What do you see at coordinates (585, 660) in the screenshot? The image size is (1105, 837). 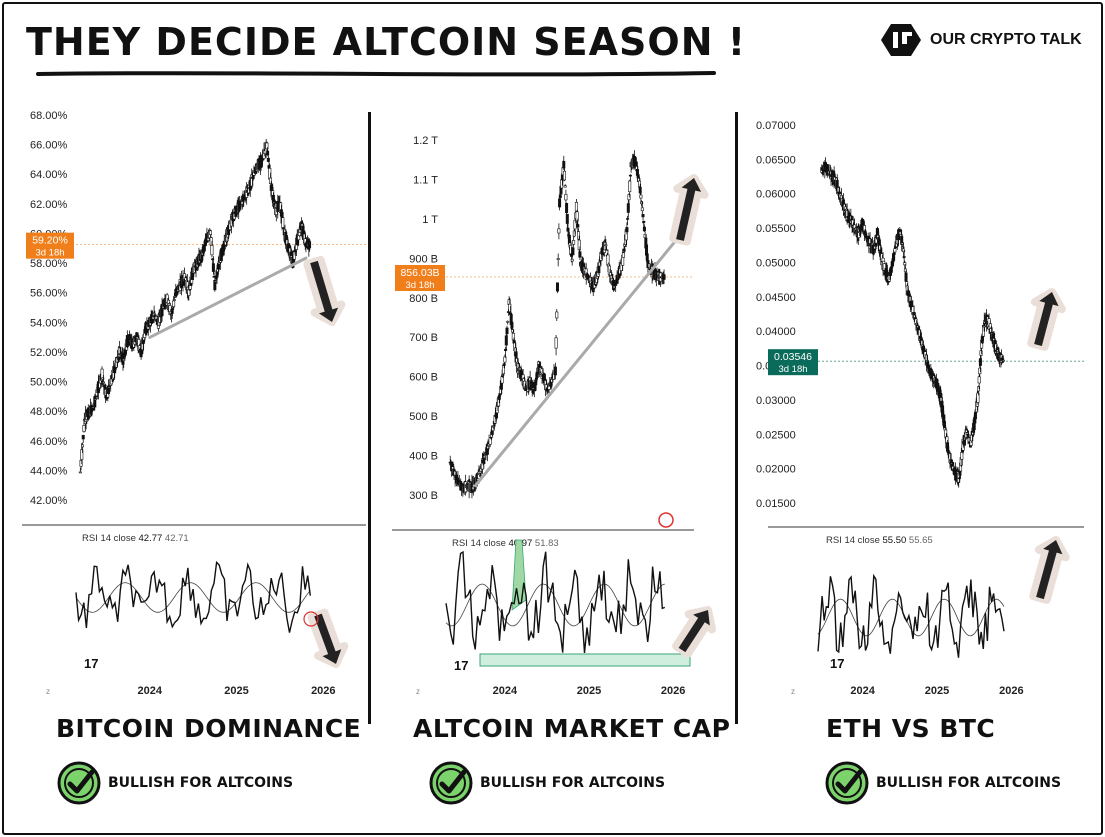 I see `rsi-oversold-zone` at bounding box center [585, 660].